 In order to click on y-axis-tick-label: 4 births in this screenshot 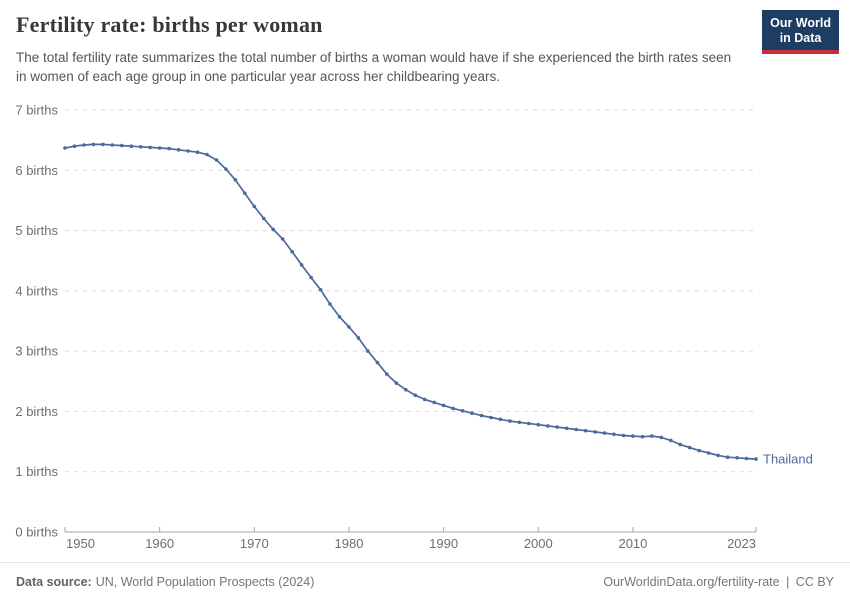, I will do `click(36, 290)`.